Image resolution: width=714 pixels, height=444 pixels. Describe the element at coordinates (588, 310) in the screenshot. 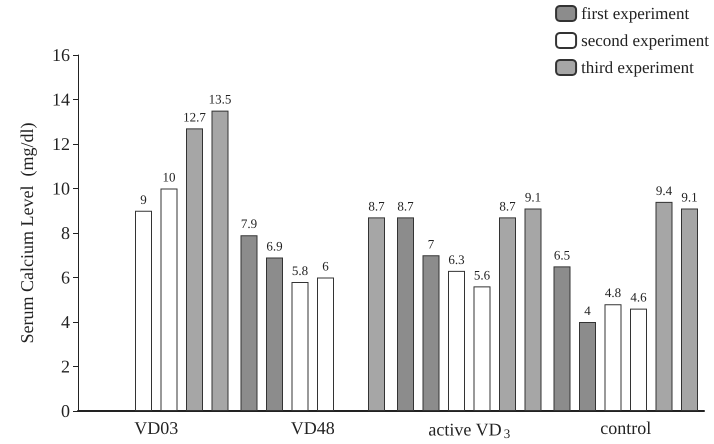

I see `data-label: 4` at that location.